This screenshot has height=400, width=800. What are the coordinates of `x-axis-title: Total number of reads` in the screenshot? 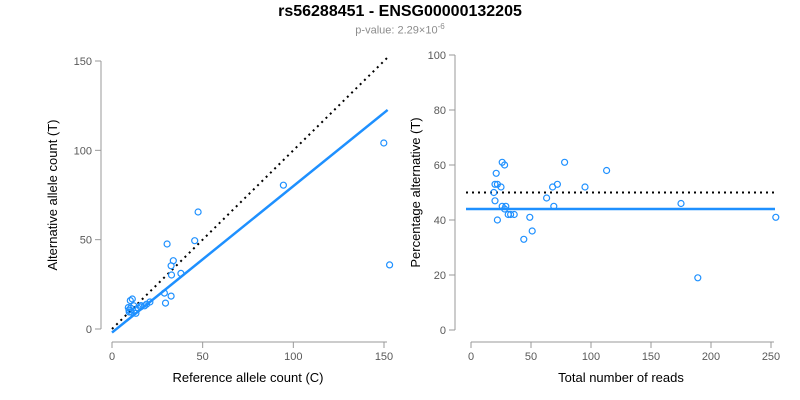 It's located at (621, 377).